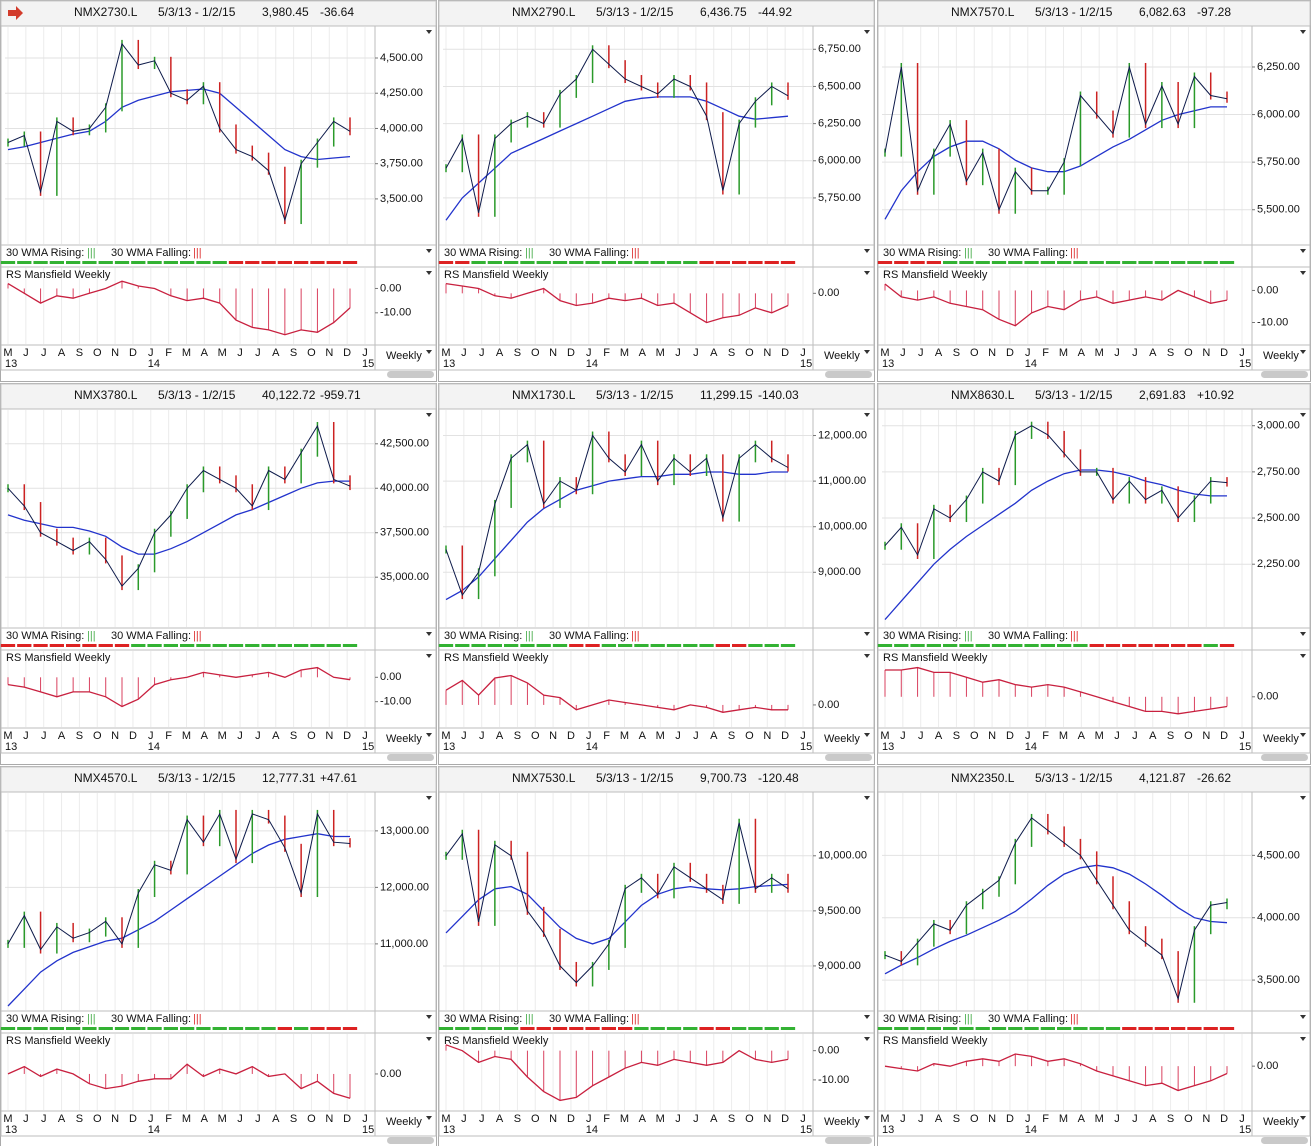  Describe the element at coordinates (15, 13) in the screenshot. I see `menu-arrow` at that location.